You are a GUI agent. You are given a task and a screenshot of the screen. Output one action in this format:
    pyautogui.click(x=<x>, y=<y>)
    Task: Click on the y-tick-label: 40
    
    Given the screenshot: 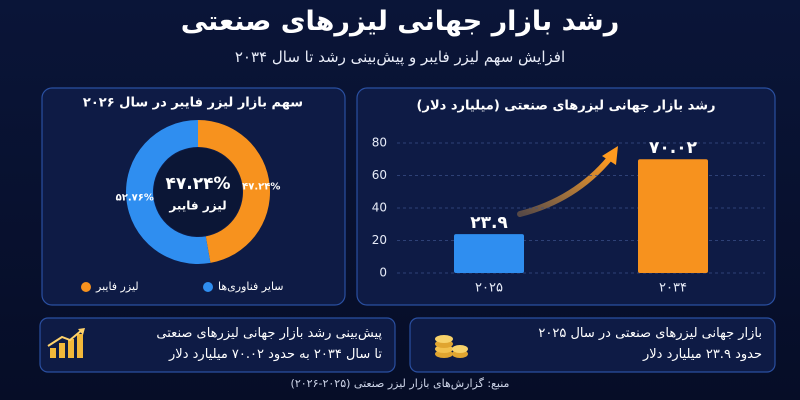 What is the action you would take?
    pyautogui.click(x=379, y=208)
    